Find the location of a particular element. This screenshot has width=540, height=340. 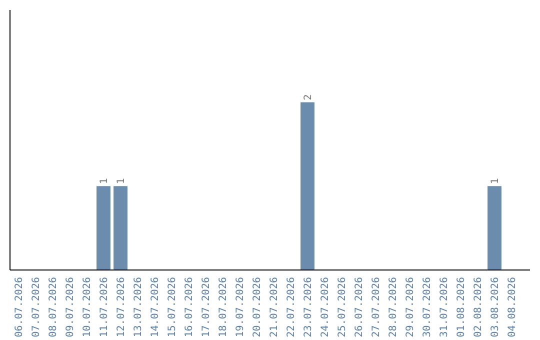

x-tick-label: 07.07.2026 is located at coordinates (36, 307).